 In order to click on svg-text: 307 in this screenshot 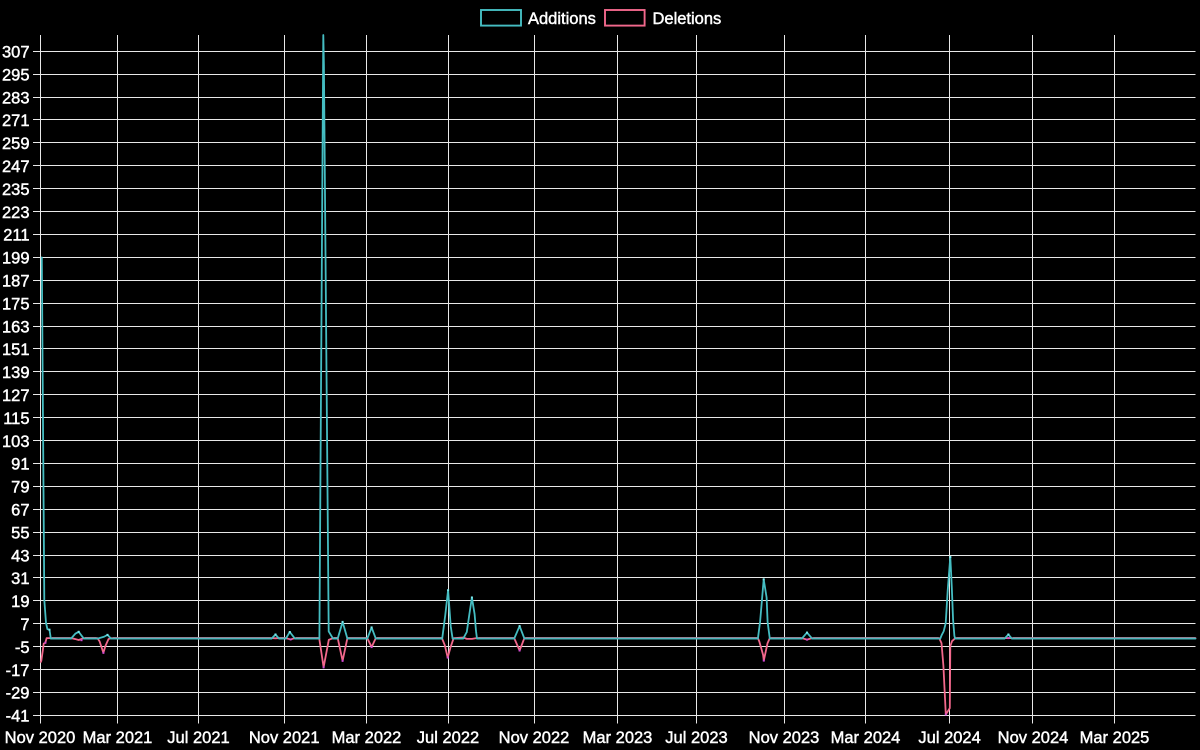, I will do `click(16, 53)`.